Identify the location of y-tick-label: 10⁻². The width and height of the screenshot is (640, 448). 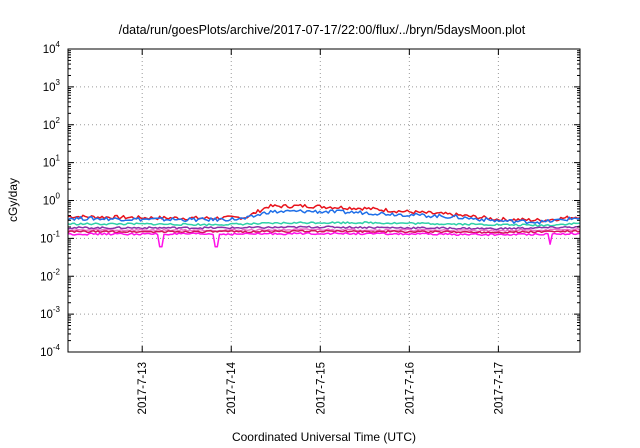
(50, 275).